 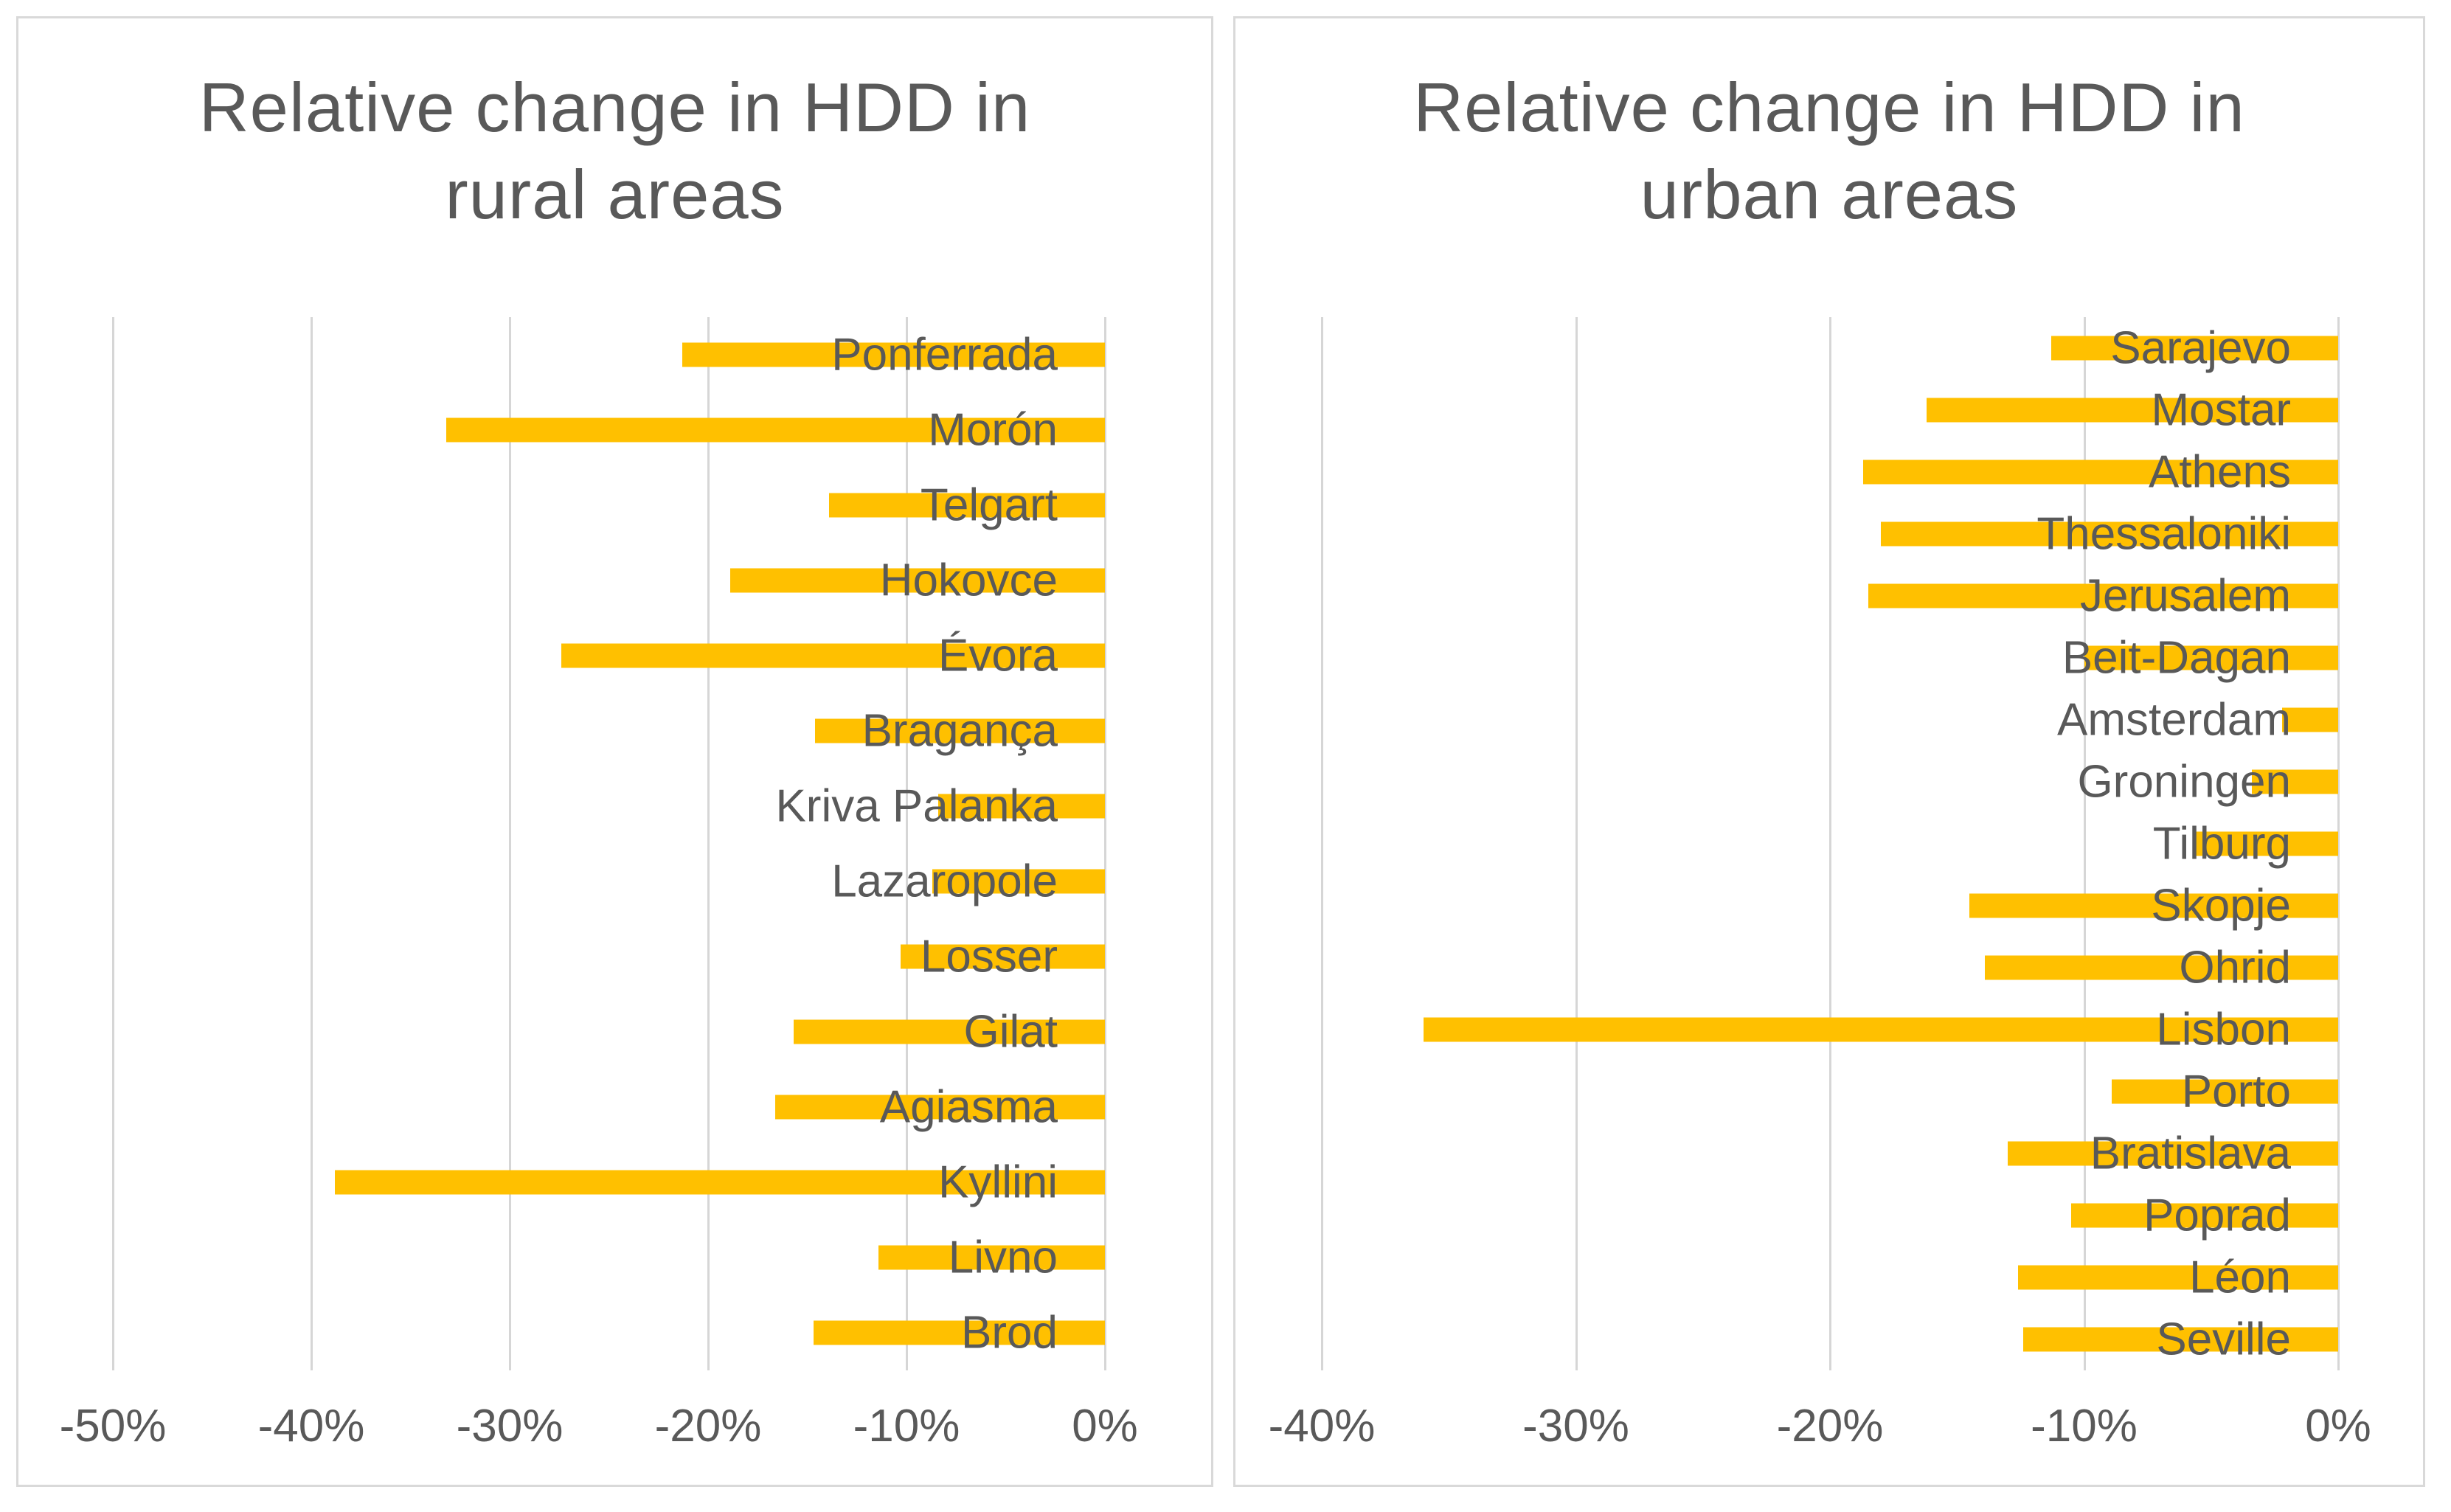 I want to click on bar-row: Beit-Dagan, so click(x=1830, y=658).